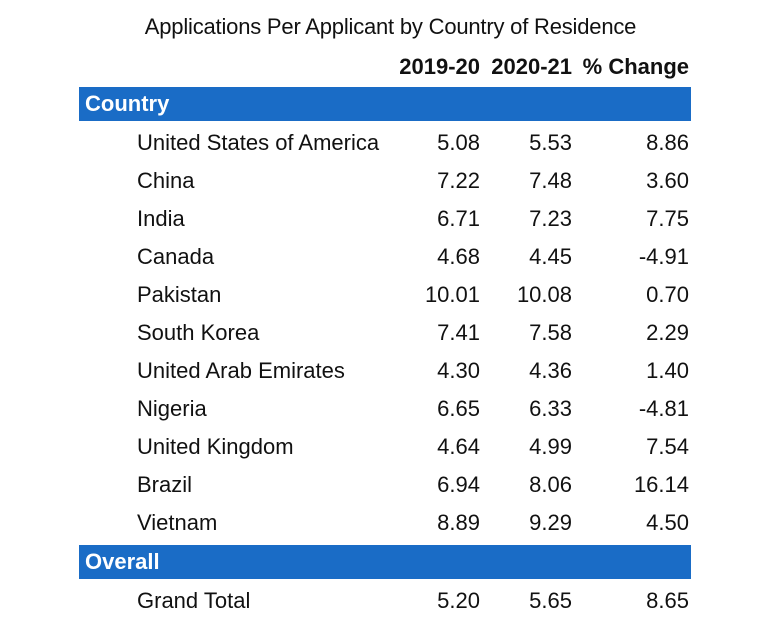 This screenshot has width=781, height=634. I want to click on row-label: United Kingdom, so click(215, 446).